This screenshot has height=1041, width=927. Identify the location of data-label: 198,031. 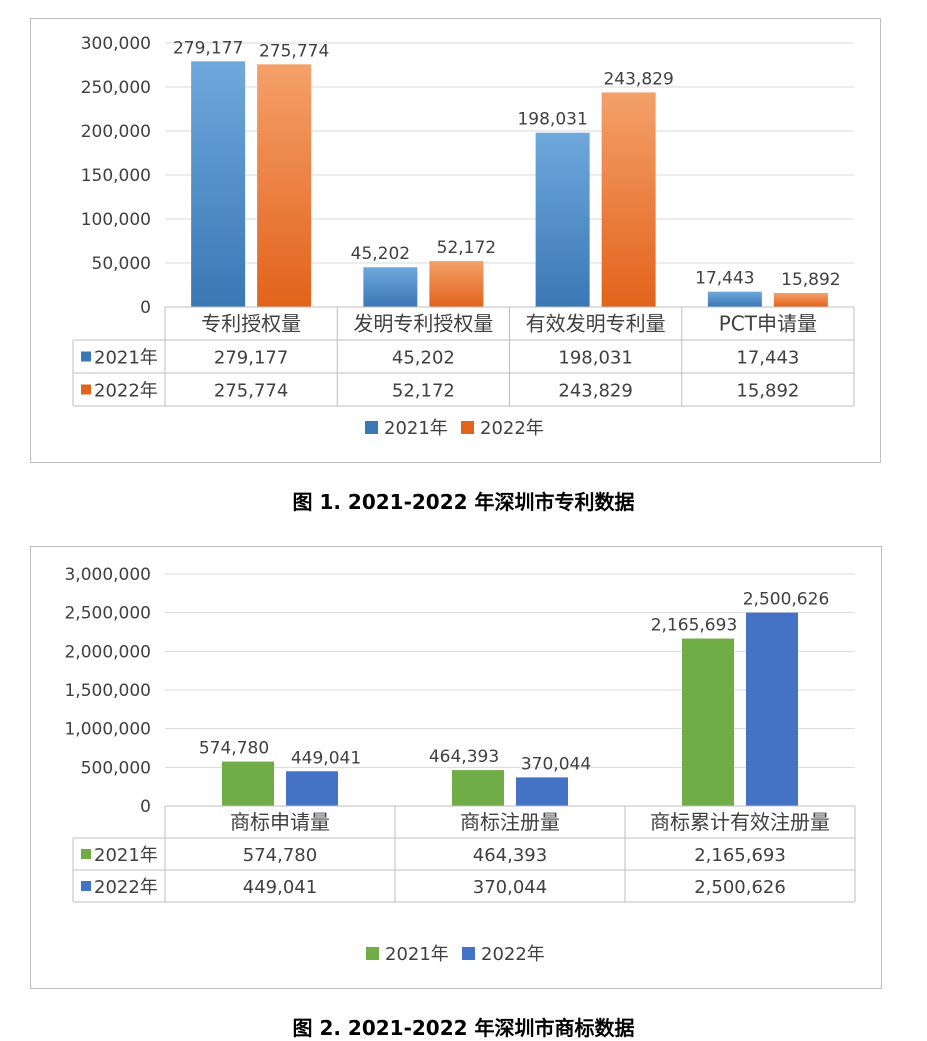
(552, 120).